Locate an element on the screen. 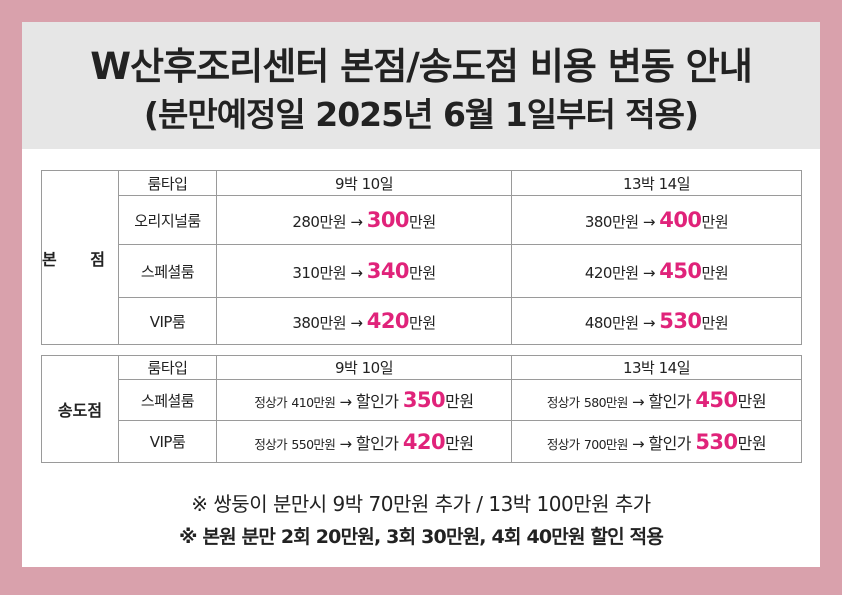 This screenshot has width=842, height=595. branch-label-main: 본 점 is located at coordinates (80, 257).